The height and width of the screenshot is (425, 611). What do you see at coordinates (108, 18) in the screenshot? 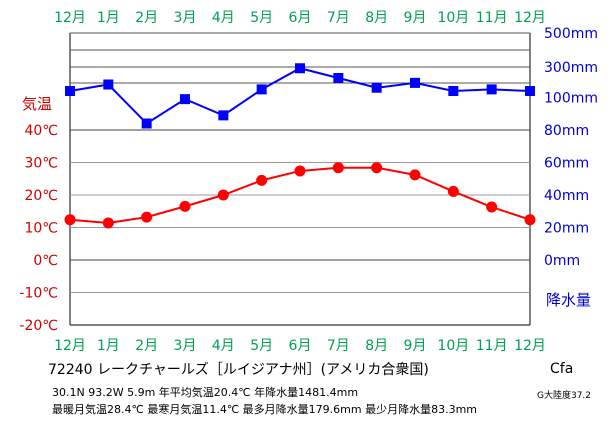
I see `month-label-top: 1月` at bounding box center [108, 18].